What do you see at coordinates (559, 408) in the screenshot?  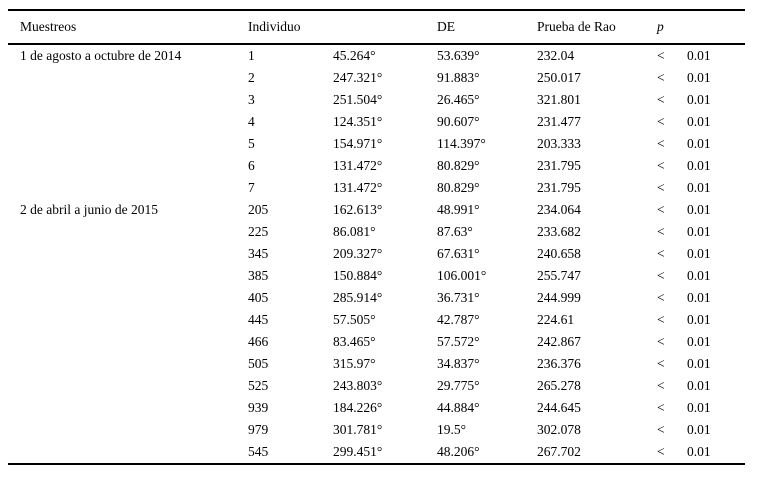 I see `rao-cell: 244.645` at bounding box center [559, 408].